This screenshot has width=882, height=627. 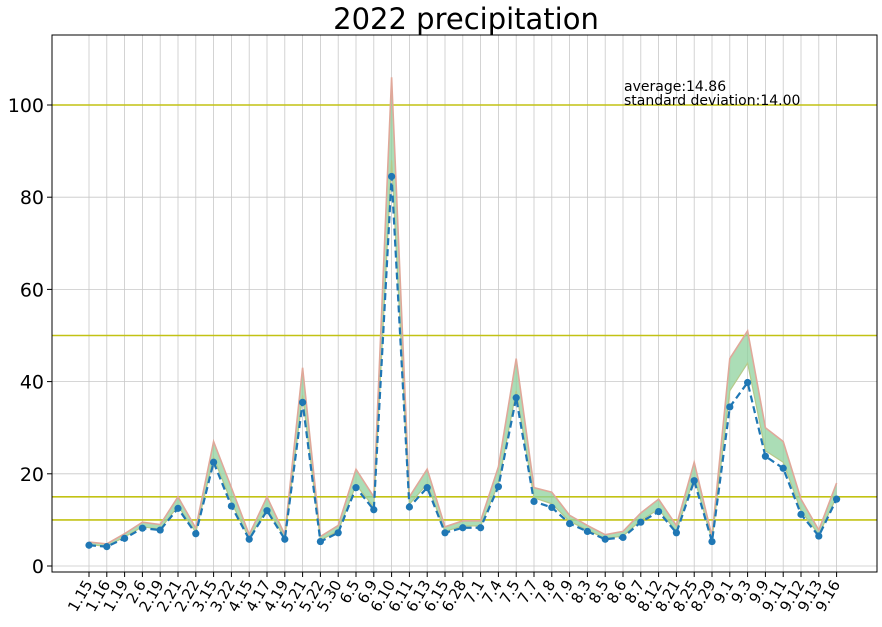 I want to click on average-annotation: average:14.86, so click(x=675, y=87).